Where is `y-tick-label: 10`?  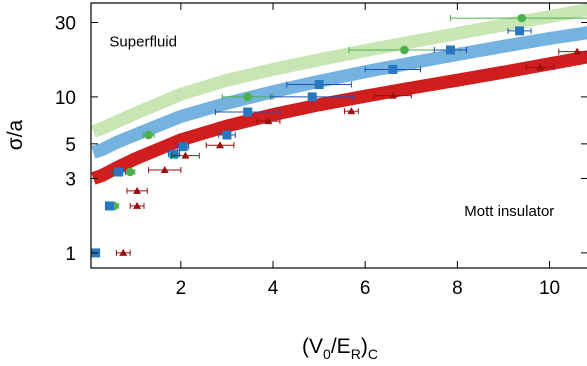 y-tick-label: 10 is located at coordinates (65, 98).